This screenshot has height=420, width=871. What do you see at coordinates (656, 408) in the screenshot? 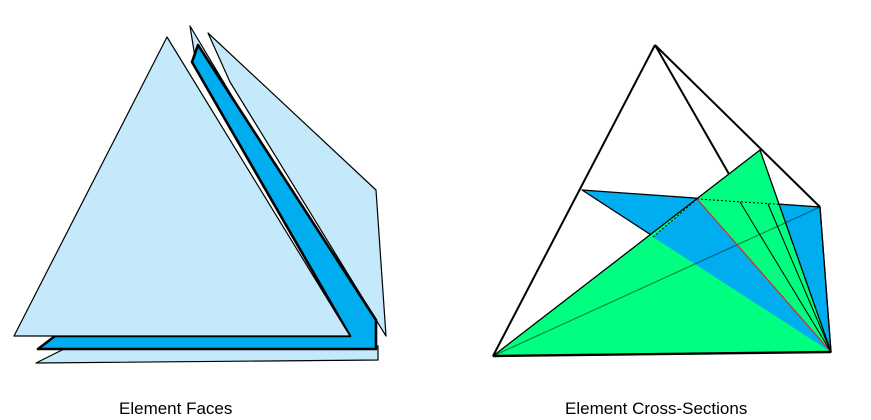
I see `caption-element-cross-sections: Element Cross-Sections` at bounding box center [656, 408].